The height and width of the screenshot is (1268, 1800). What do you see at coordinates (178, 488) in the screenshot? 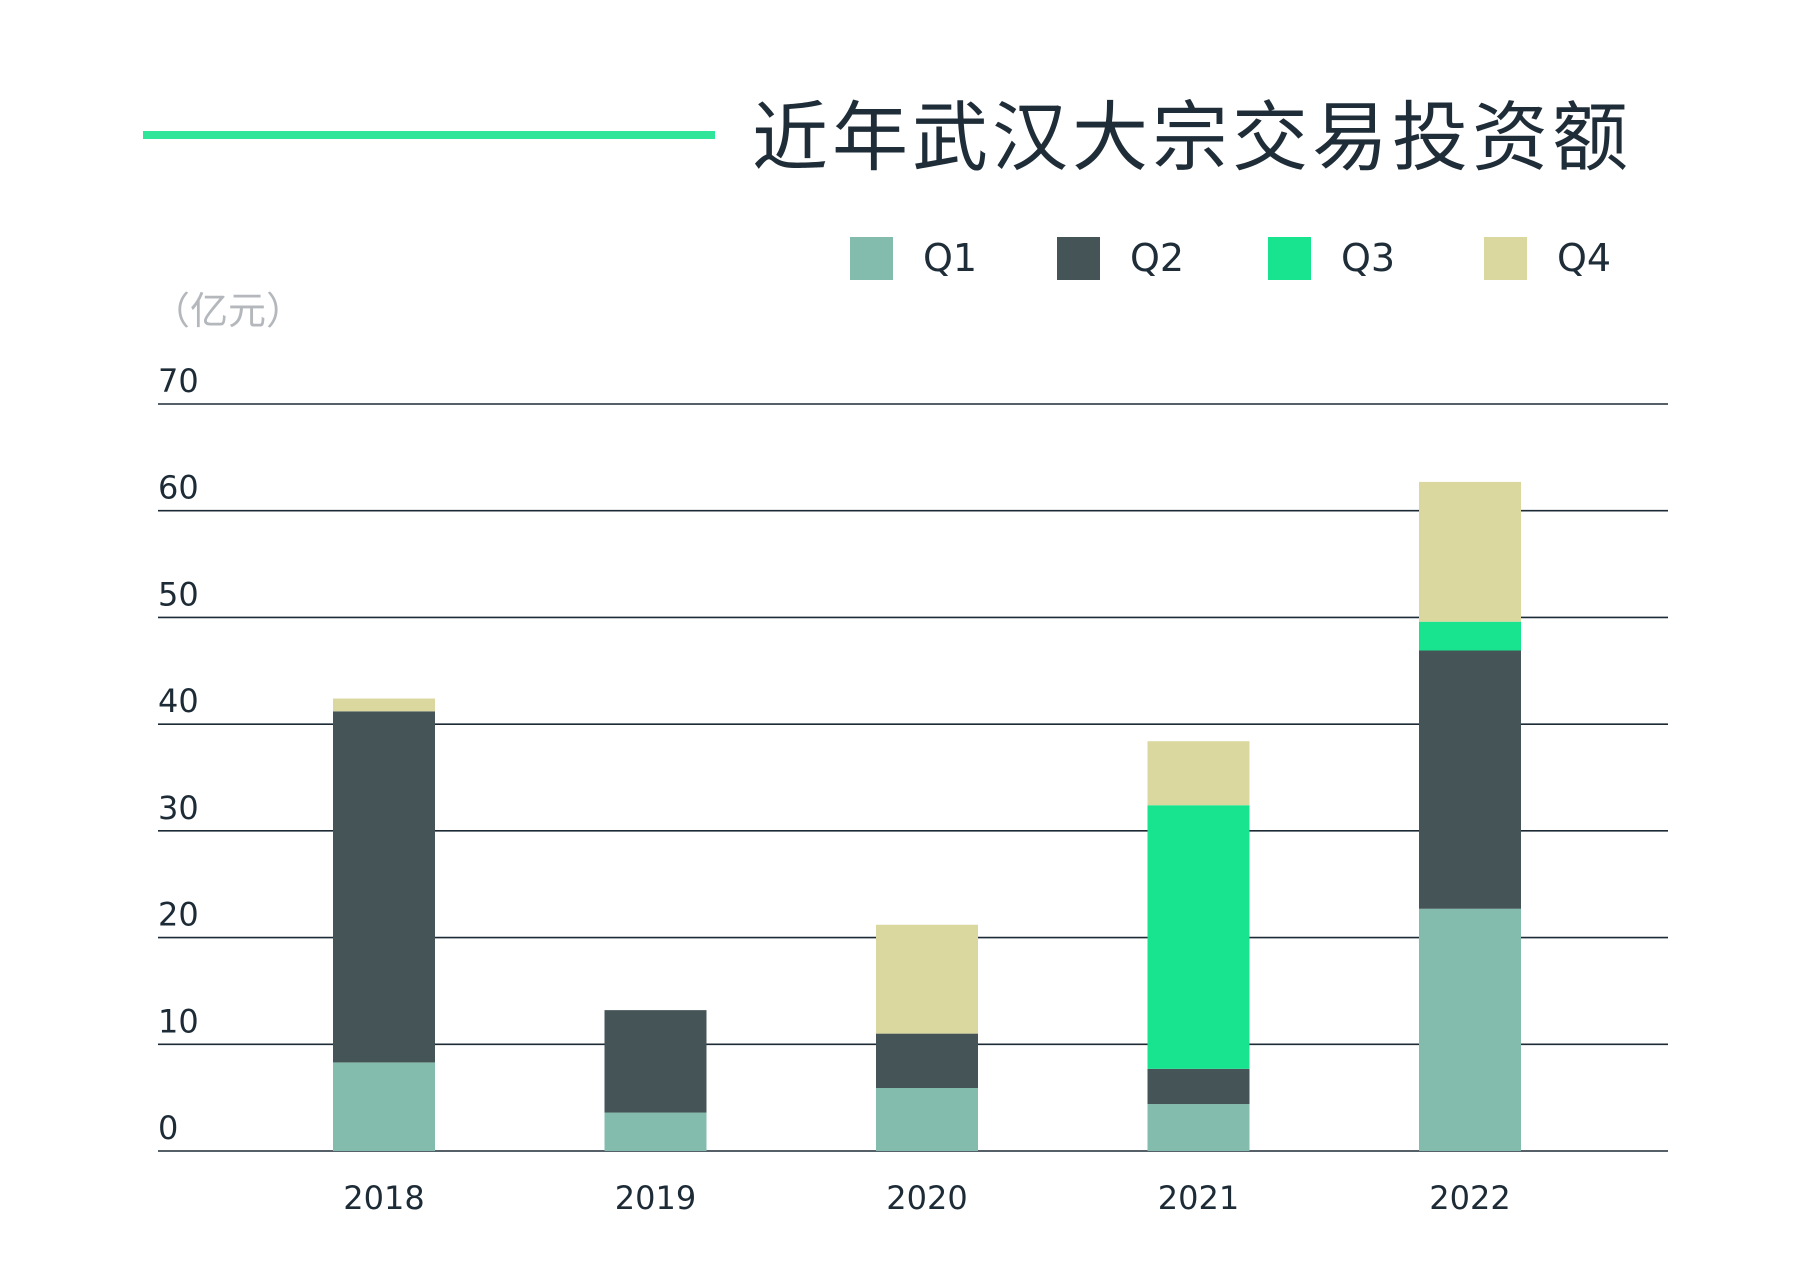
I see `y-tick-label-60: 60` at bounding box center [178, 488].